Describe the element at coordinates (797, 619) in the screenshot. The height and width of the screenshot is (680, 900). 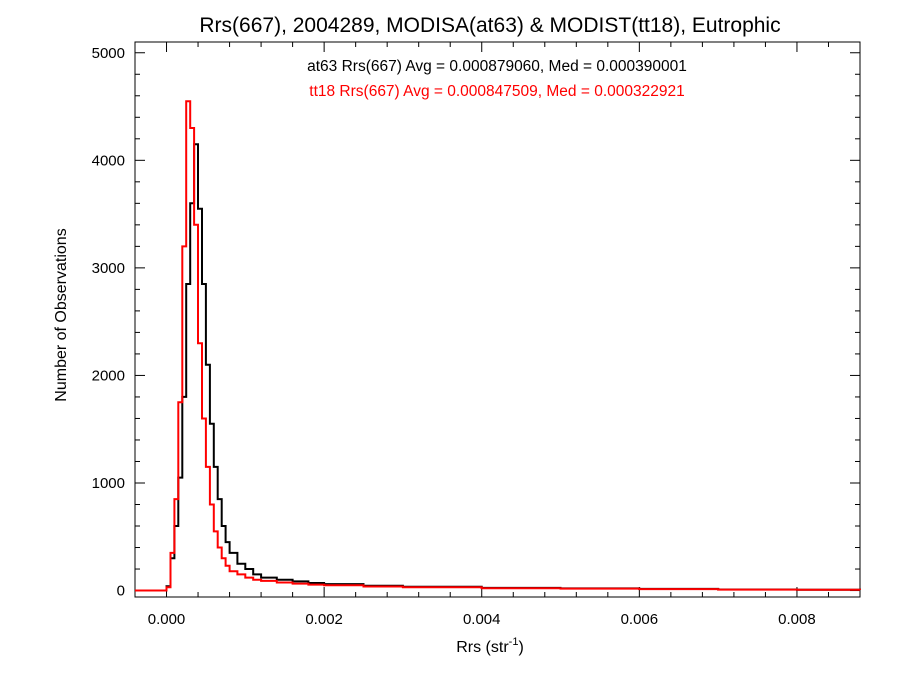
I see `x-tick-label: 0.008` at that location.